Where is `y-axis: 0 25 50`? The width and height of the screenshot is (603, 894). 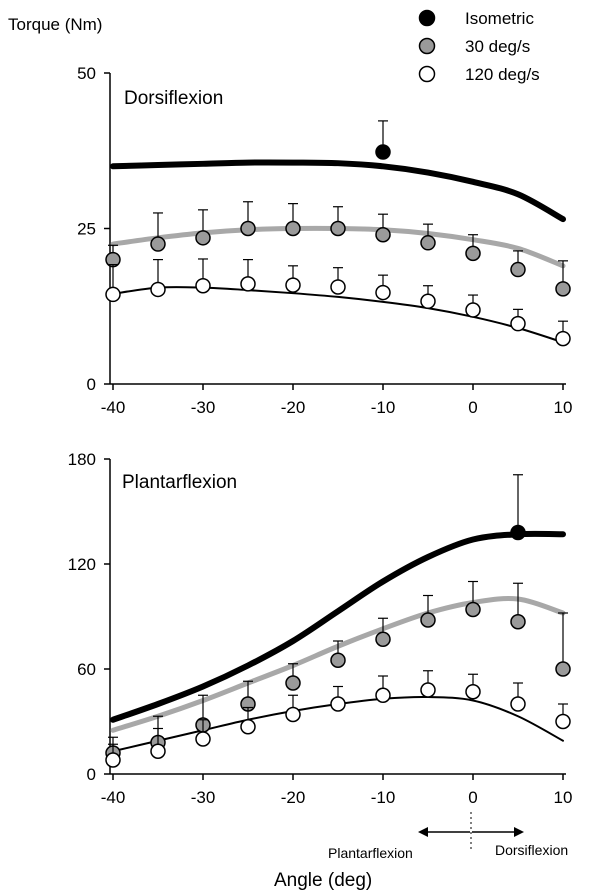 y-axis: 0 25 50 is located at coordinates (93, 229).